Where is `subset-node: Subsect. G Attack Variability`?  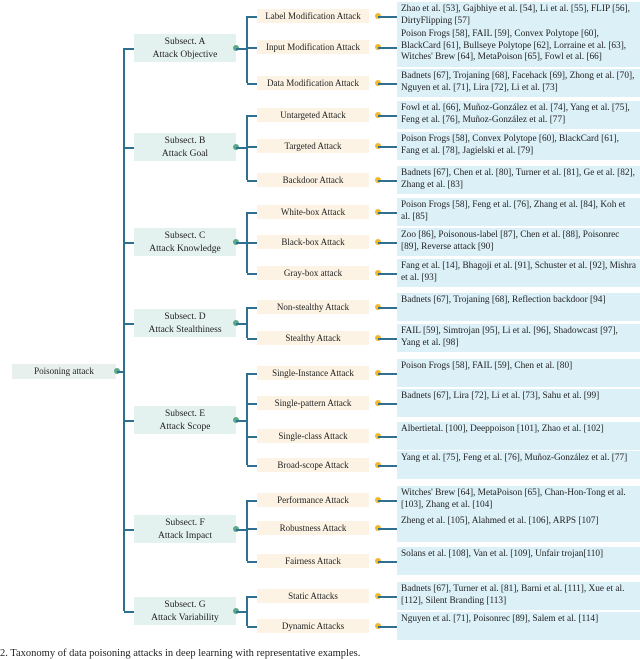
subset-node: Subsect. G Attack Variability is located at coordinates (185, 611).